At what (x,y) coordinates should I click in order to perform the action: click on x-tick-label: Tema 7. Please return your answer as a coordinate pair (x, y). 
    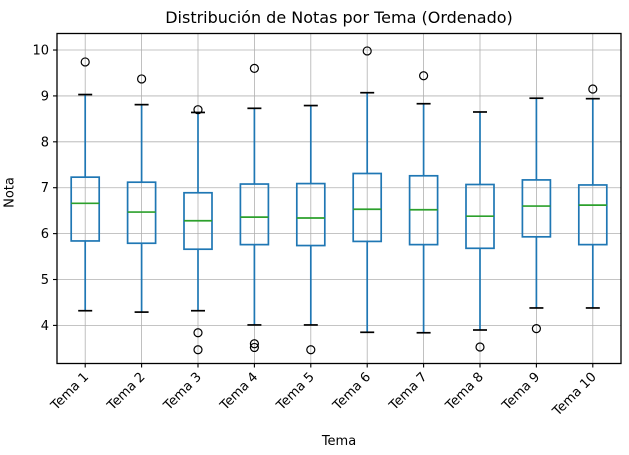
    Looking at the image, I should click on (408, 392).